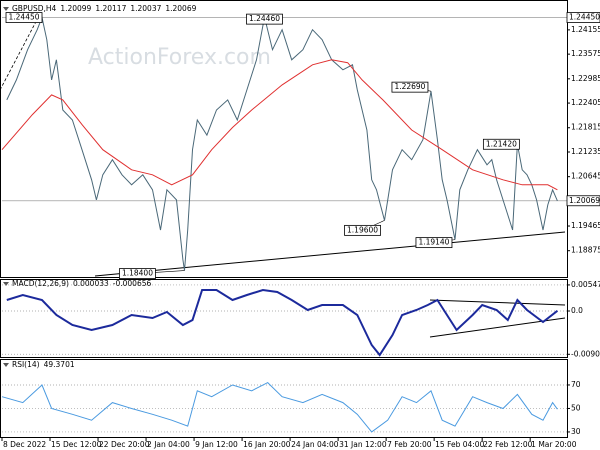  Describe the element at coordinates (179, 57) in the screenshot. I see `watermark: ActionForex.com` at that location.